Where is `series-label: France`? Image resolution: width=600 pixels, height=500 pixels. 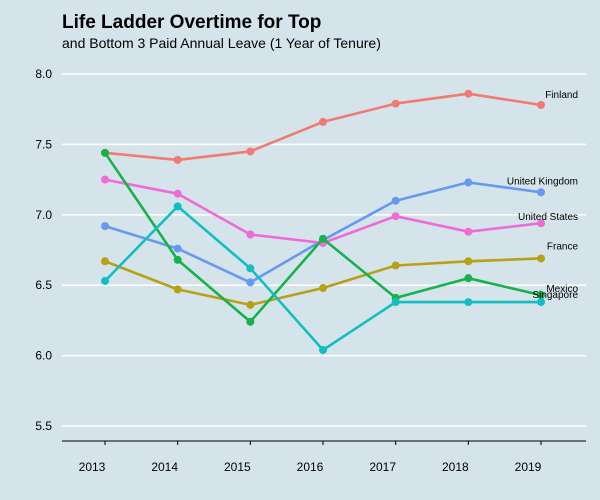 series-label: France is located at coordinates (563, 246).